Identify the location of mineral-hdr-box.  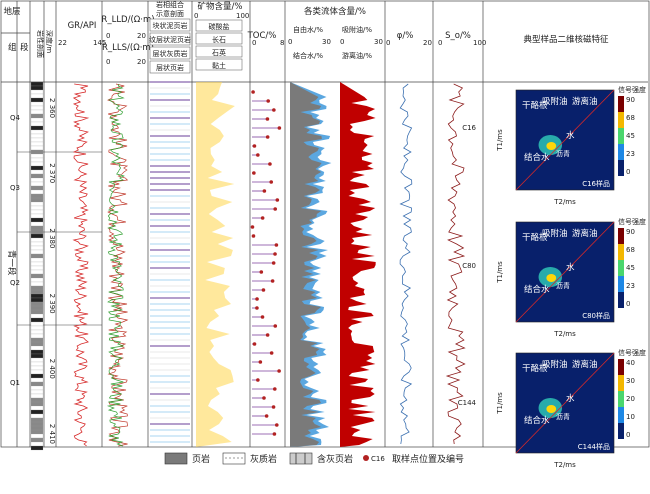
(219, 51).